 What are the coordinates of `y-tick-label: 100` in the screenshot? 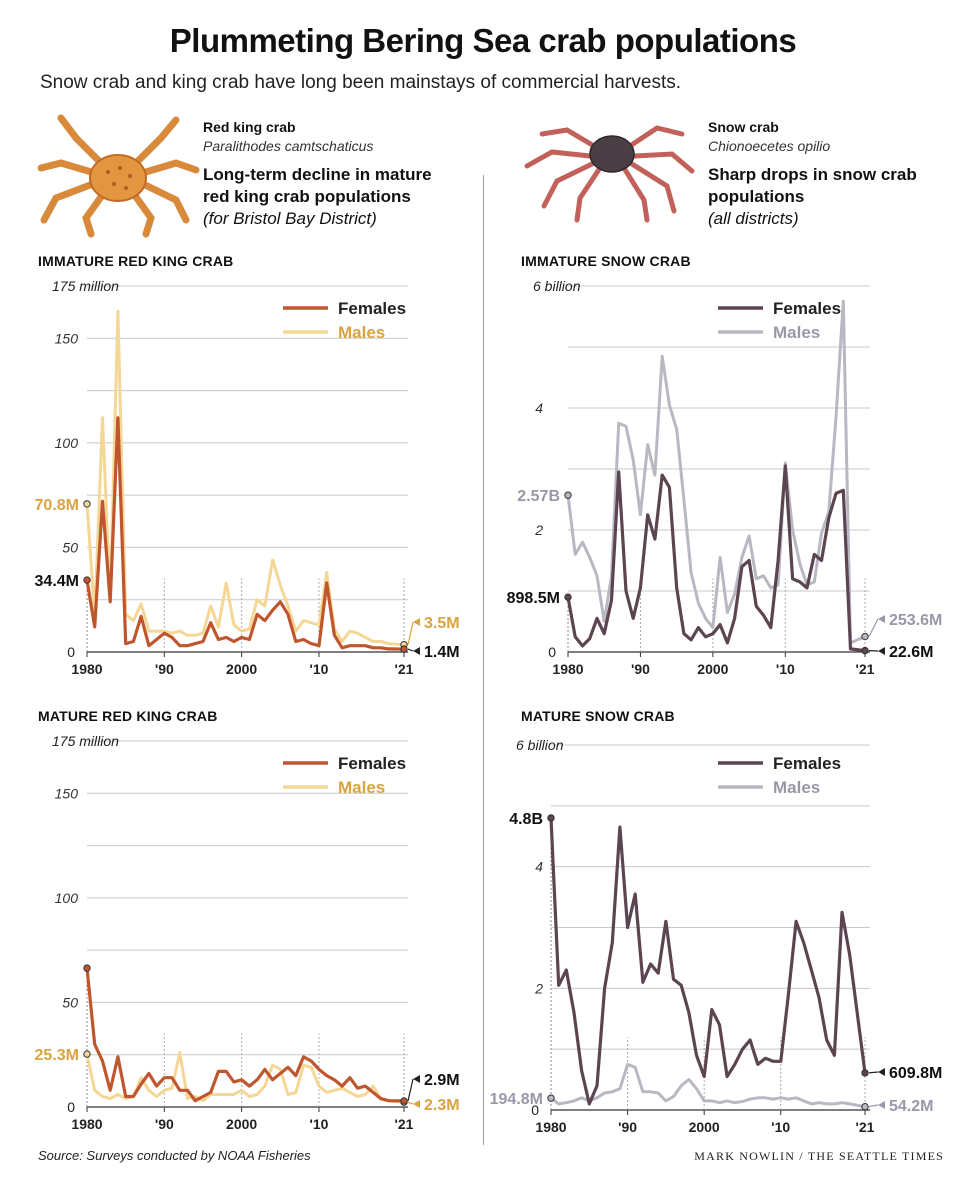 It's located at (67, 898).